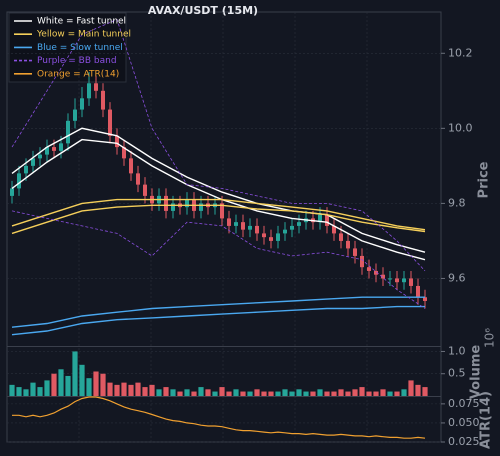 Image resolution: width=500 pixels, height=456 pixels. What do you see at coordinates (457, 277) in the screenshot?
I see `y-tick-label: 9.6` at bounding box center [457, 277].